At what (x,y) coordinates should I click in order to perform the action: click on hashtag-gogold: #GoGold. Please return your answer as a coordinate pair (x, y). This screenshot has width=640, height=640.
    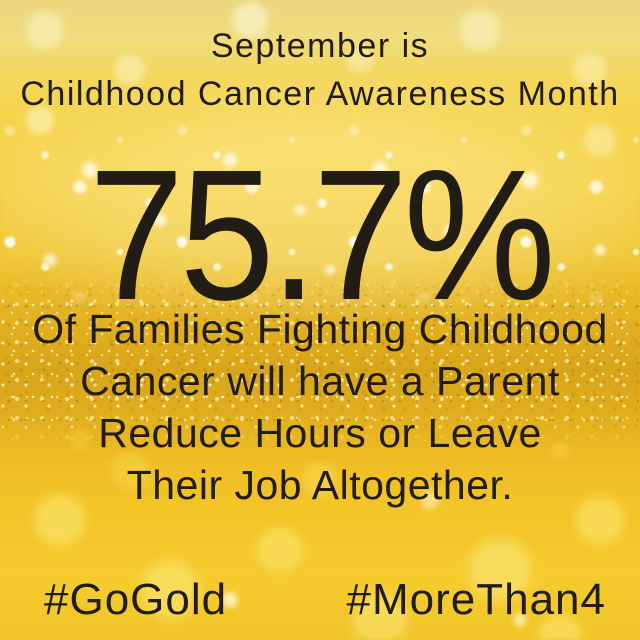
    Looking at the image, I should click on (136, 599).